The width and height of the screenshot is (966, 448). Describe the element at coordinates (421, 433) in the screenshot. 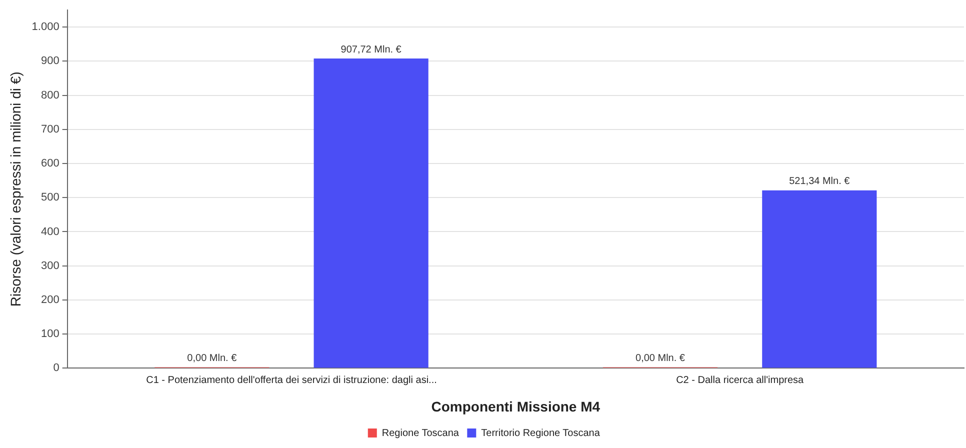

I see `legend-label: Regione Toscana` at that location.